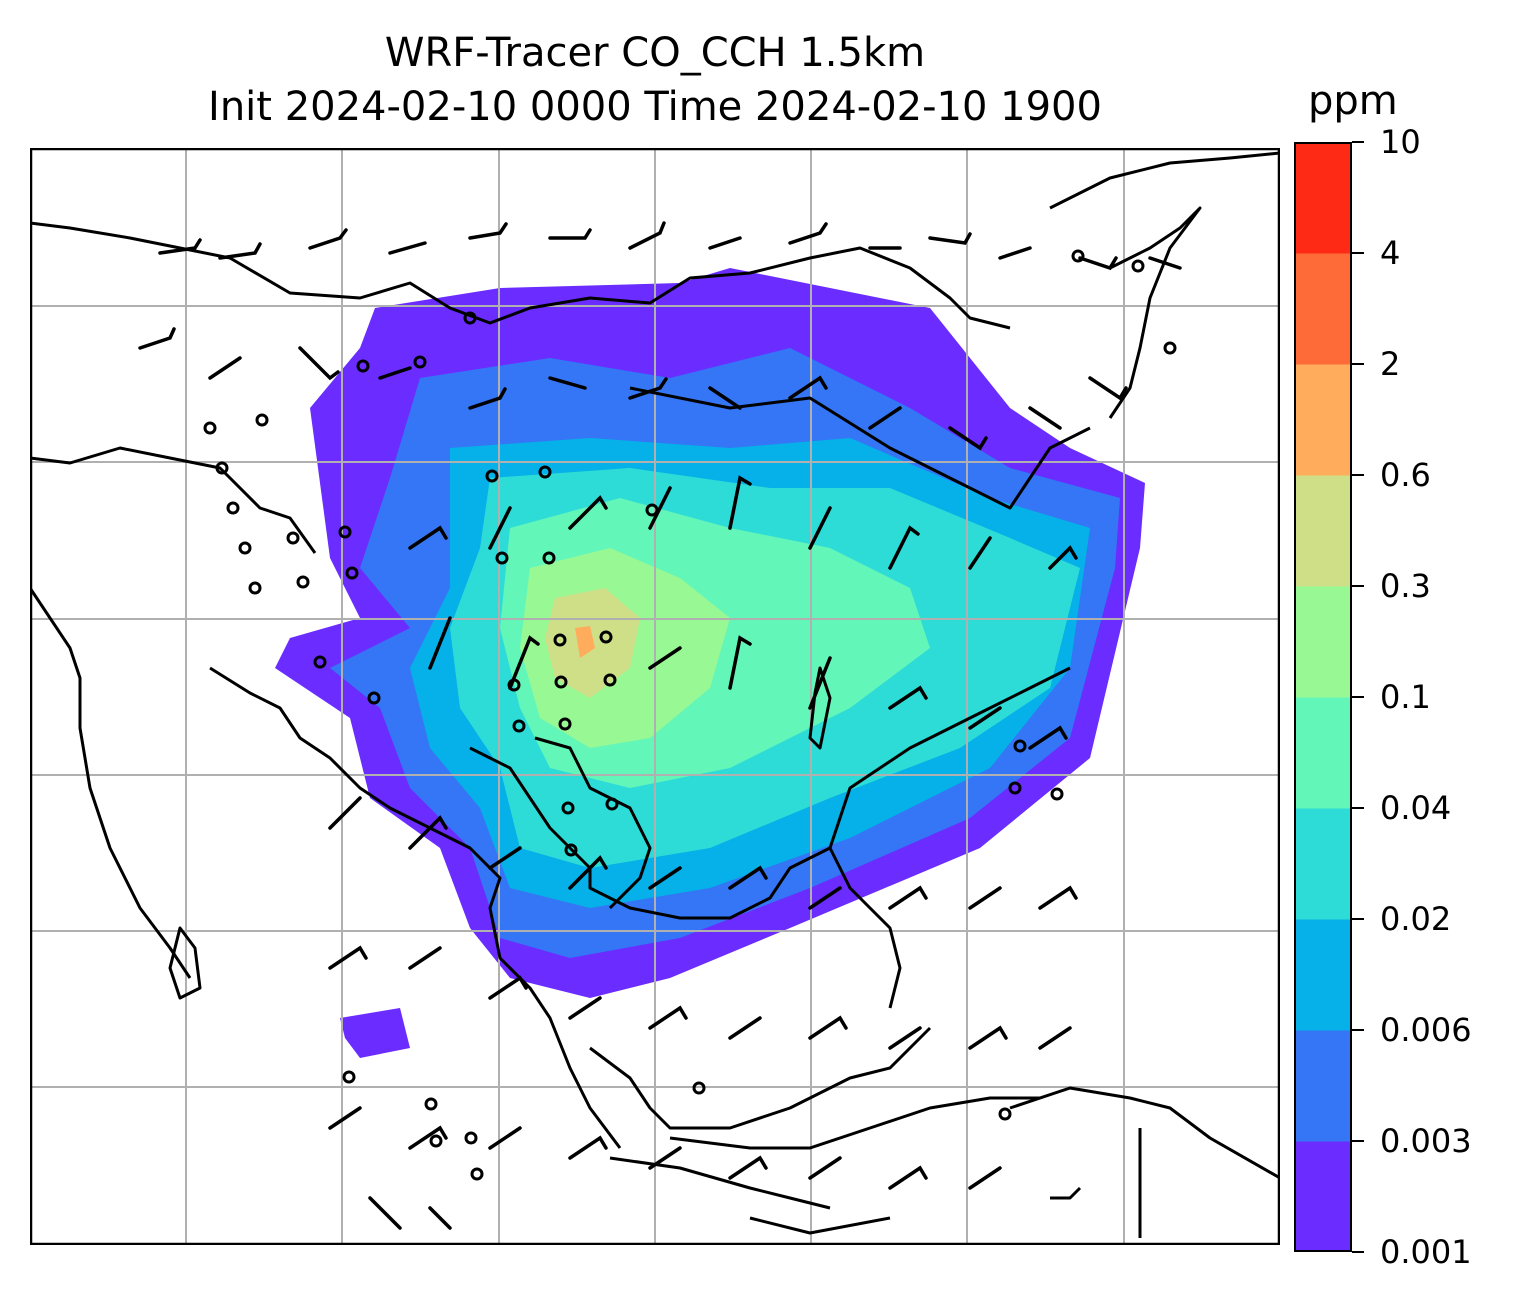 The image size is (1528, 1306). Describe the element at coordinates (1390, 253) in the screenshot. I see `colorbar-tick-label: 4` at that location.